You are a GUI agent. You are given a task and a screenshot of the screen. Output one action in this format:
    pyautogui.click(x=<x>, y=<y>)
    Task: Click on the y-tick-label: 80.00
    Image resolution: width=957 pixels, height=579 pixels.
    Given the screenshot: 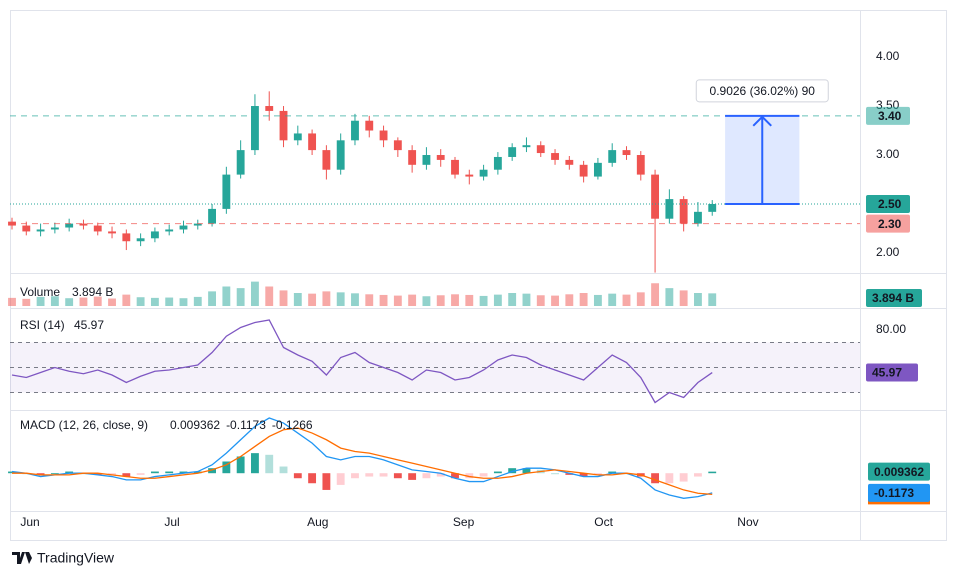 What is the action you would take?
    pyautogui.click(x=891, y=329)
    